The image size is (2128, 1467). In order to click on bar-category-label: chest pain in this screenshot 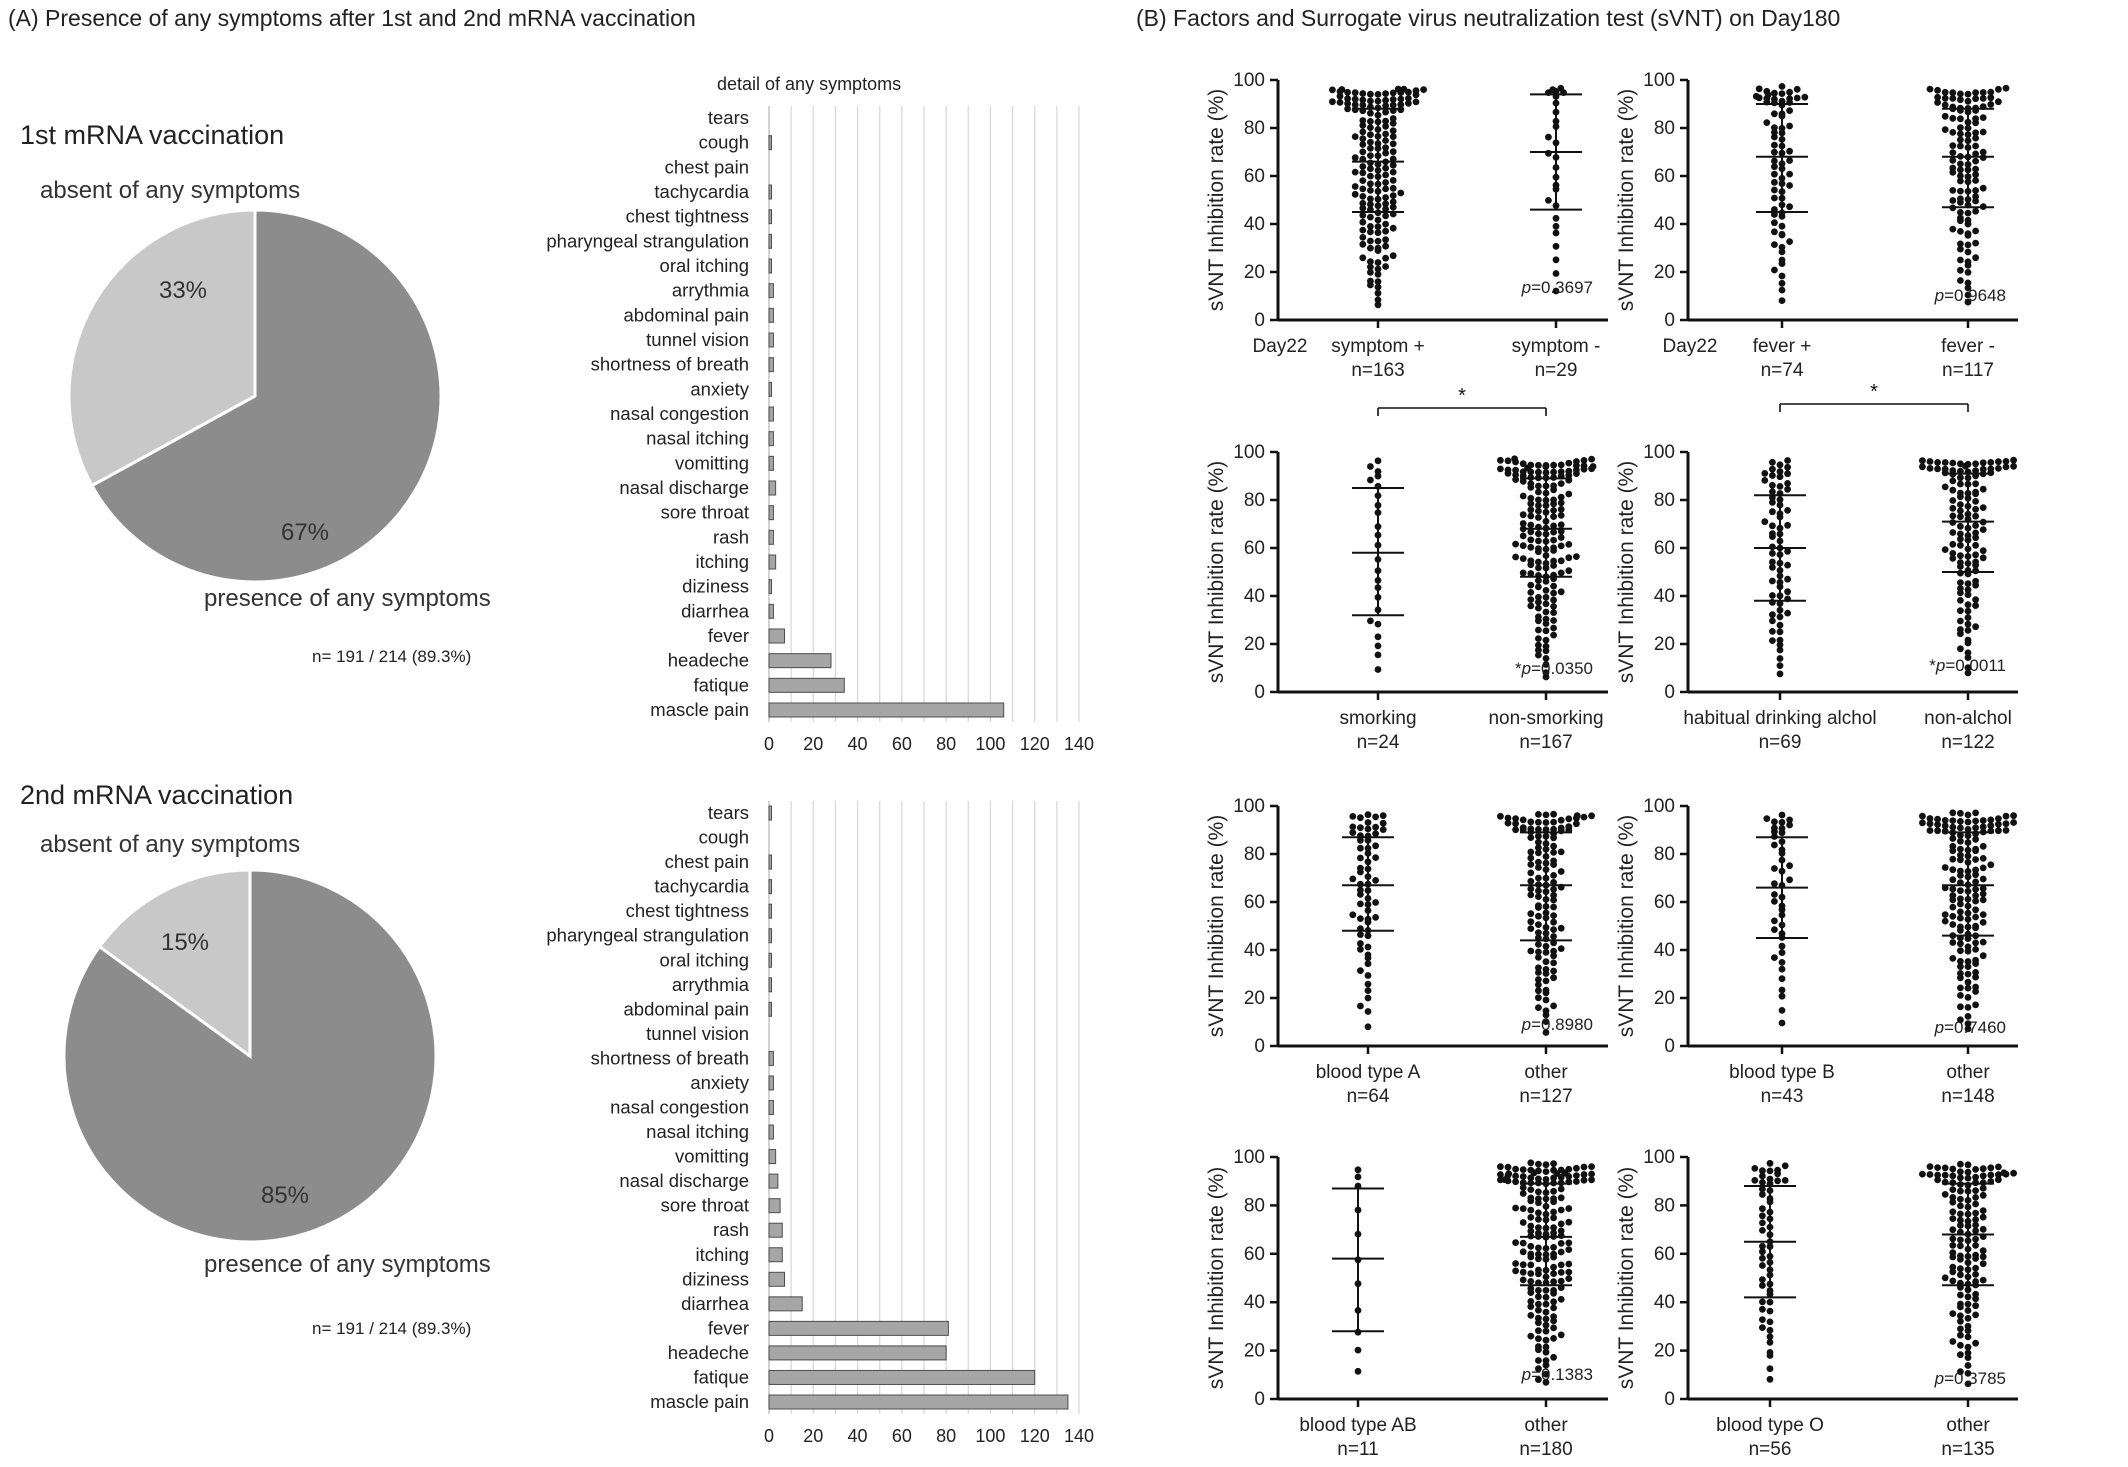, I will do `click(707, 166)`.